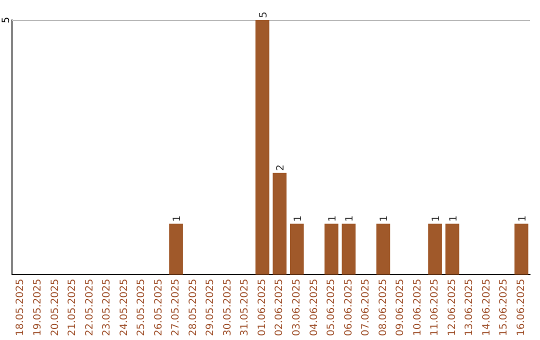 The image size is (540, 340). What do you see at coordinates (264, 15) in the screenshot?
I see `data-label: 5` at bounding box center [264, 15].